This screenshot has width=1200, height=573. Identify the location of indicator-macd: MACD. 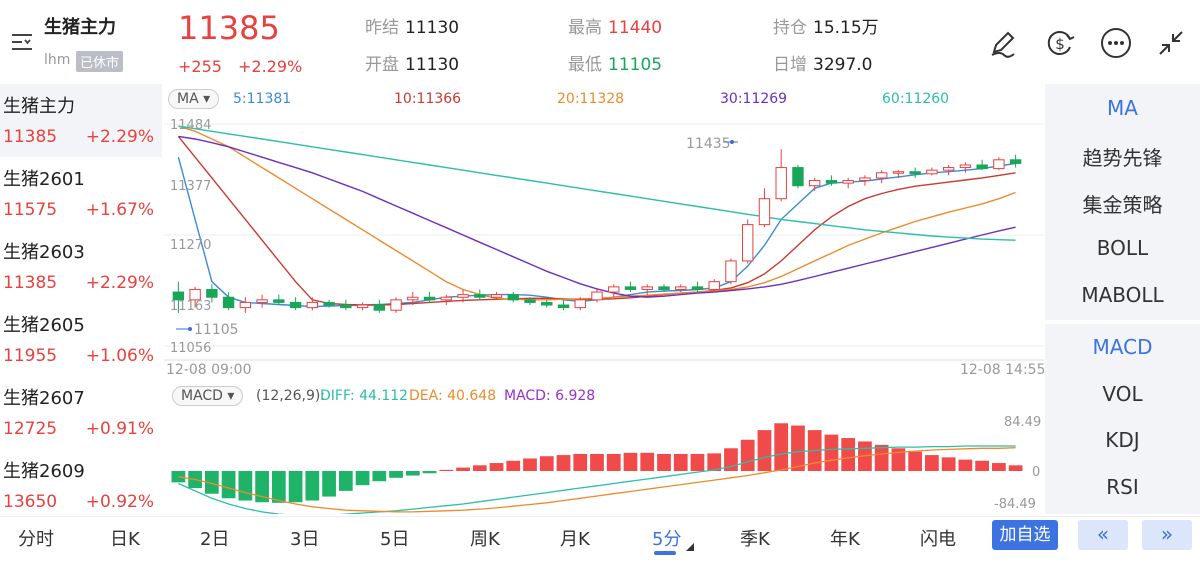
(1122, 347).